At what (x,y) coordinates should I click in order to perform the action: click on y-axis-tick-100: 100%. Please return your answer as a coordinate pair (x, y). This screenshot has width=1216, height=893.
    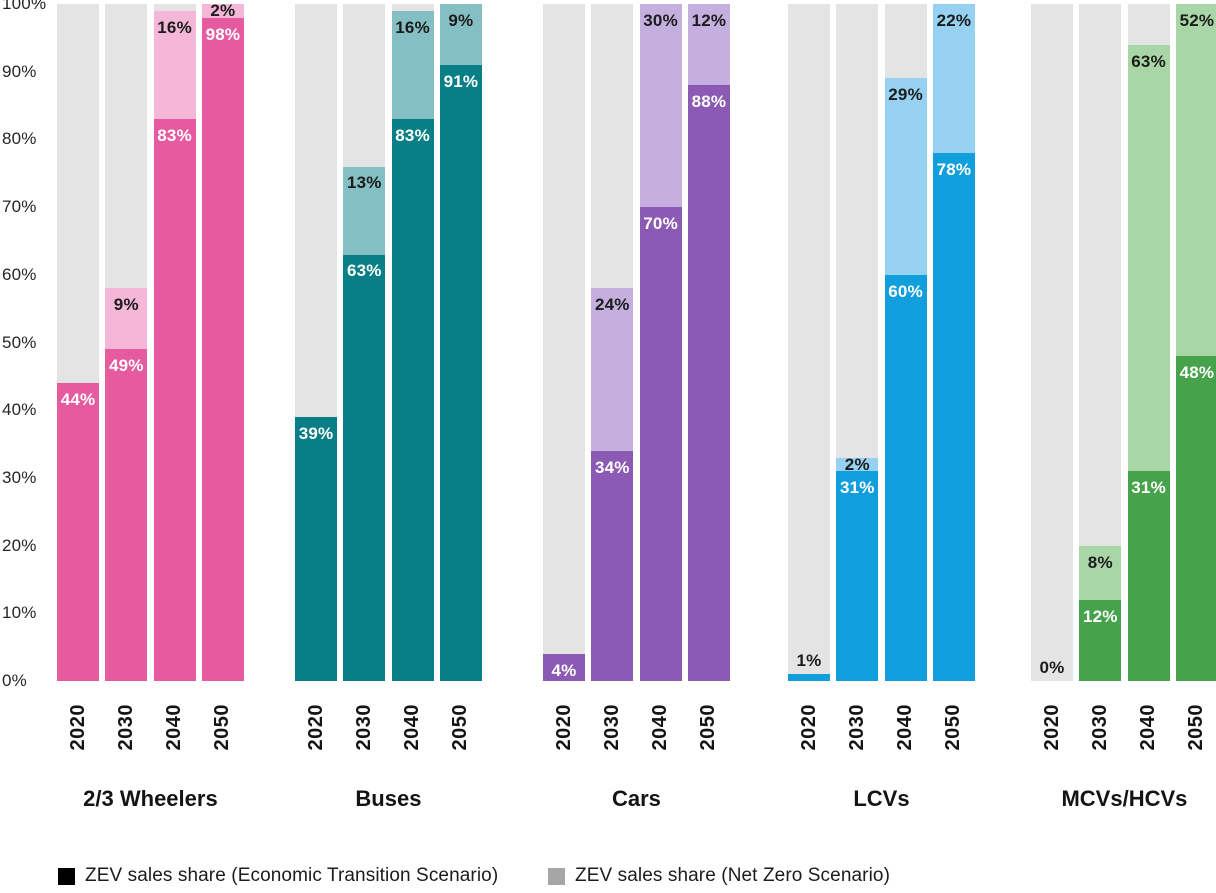
    Looking at the image, I should click on (24, 6).